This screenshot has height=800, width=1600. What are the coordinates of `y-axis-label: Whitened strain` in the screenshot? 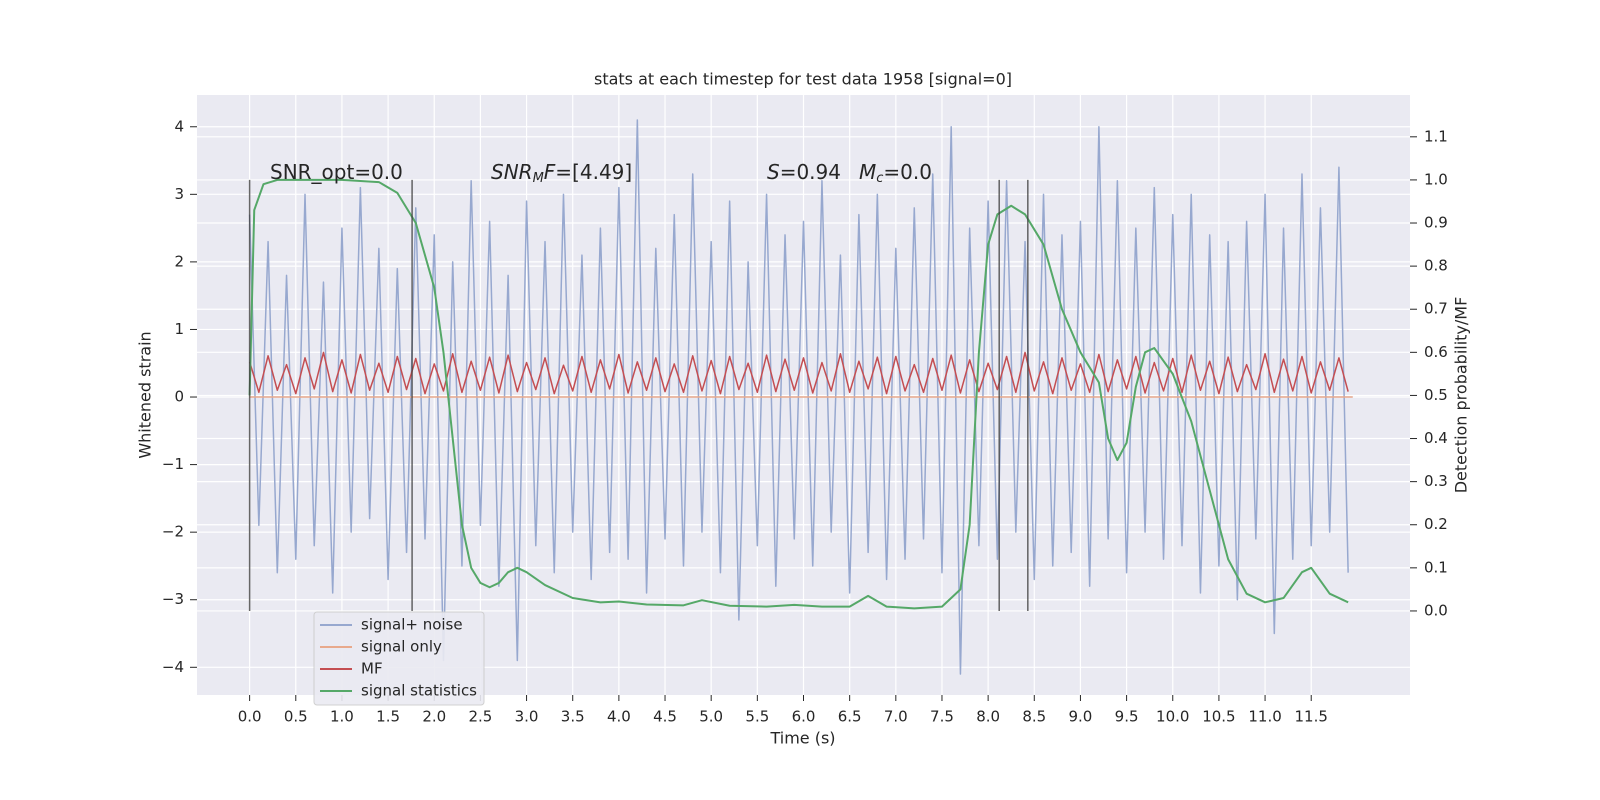 It's located at (145, 394).